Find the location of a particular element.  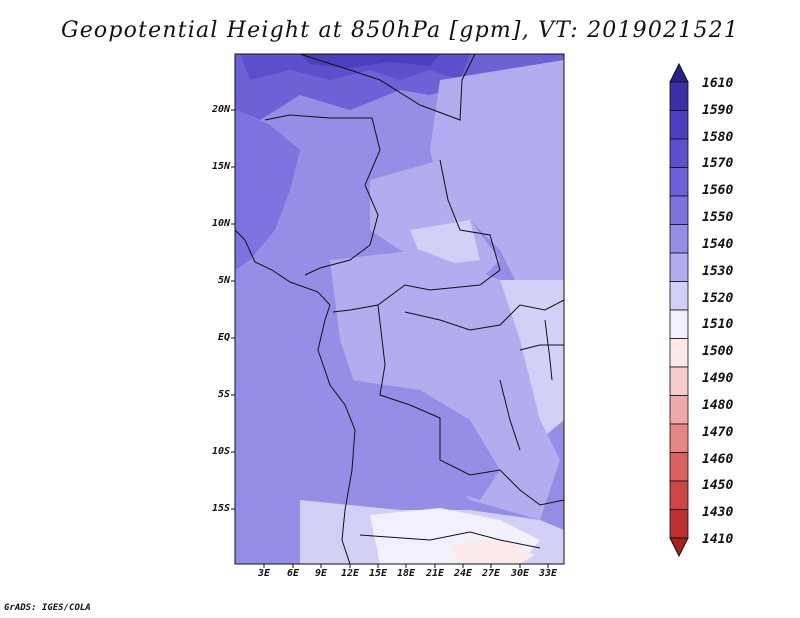

lon-label: 15E is located at coordinates (378, 573).